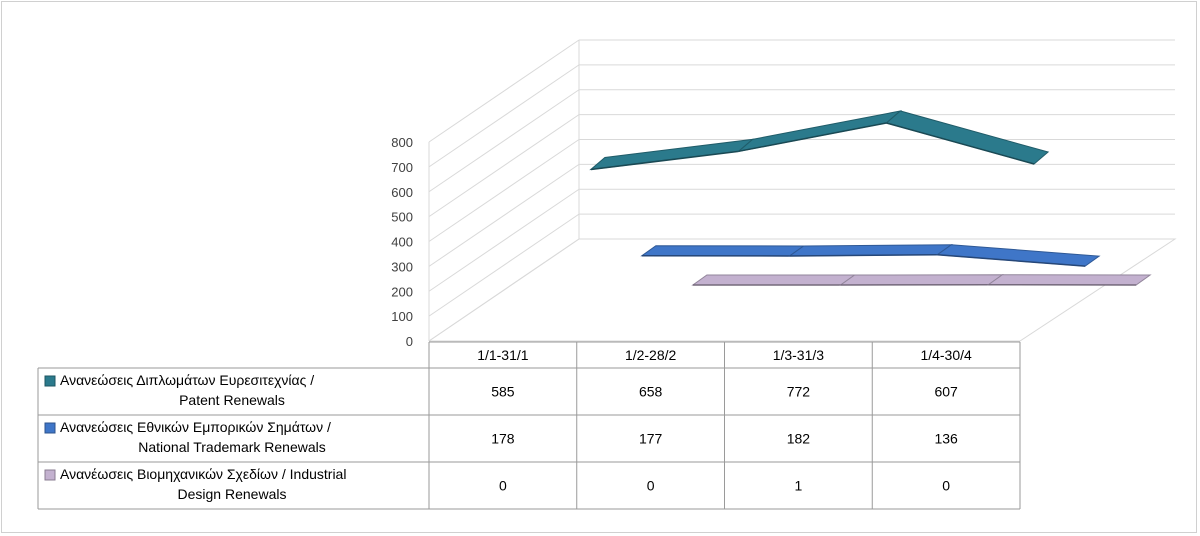 Image resolution: width=1200 pixels, height=536 pixels. Describe the element at coordinates (187, 380) in the screenshot. I see `legend-label-line: Ανανεώσεις Διπλωμάτων Ευρεσιτεχνίας /` at that location.